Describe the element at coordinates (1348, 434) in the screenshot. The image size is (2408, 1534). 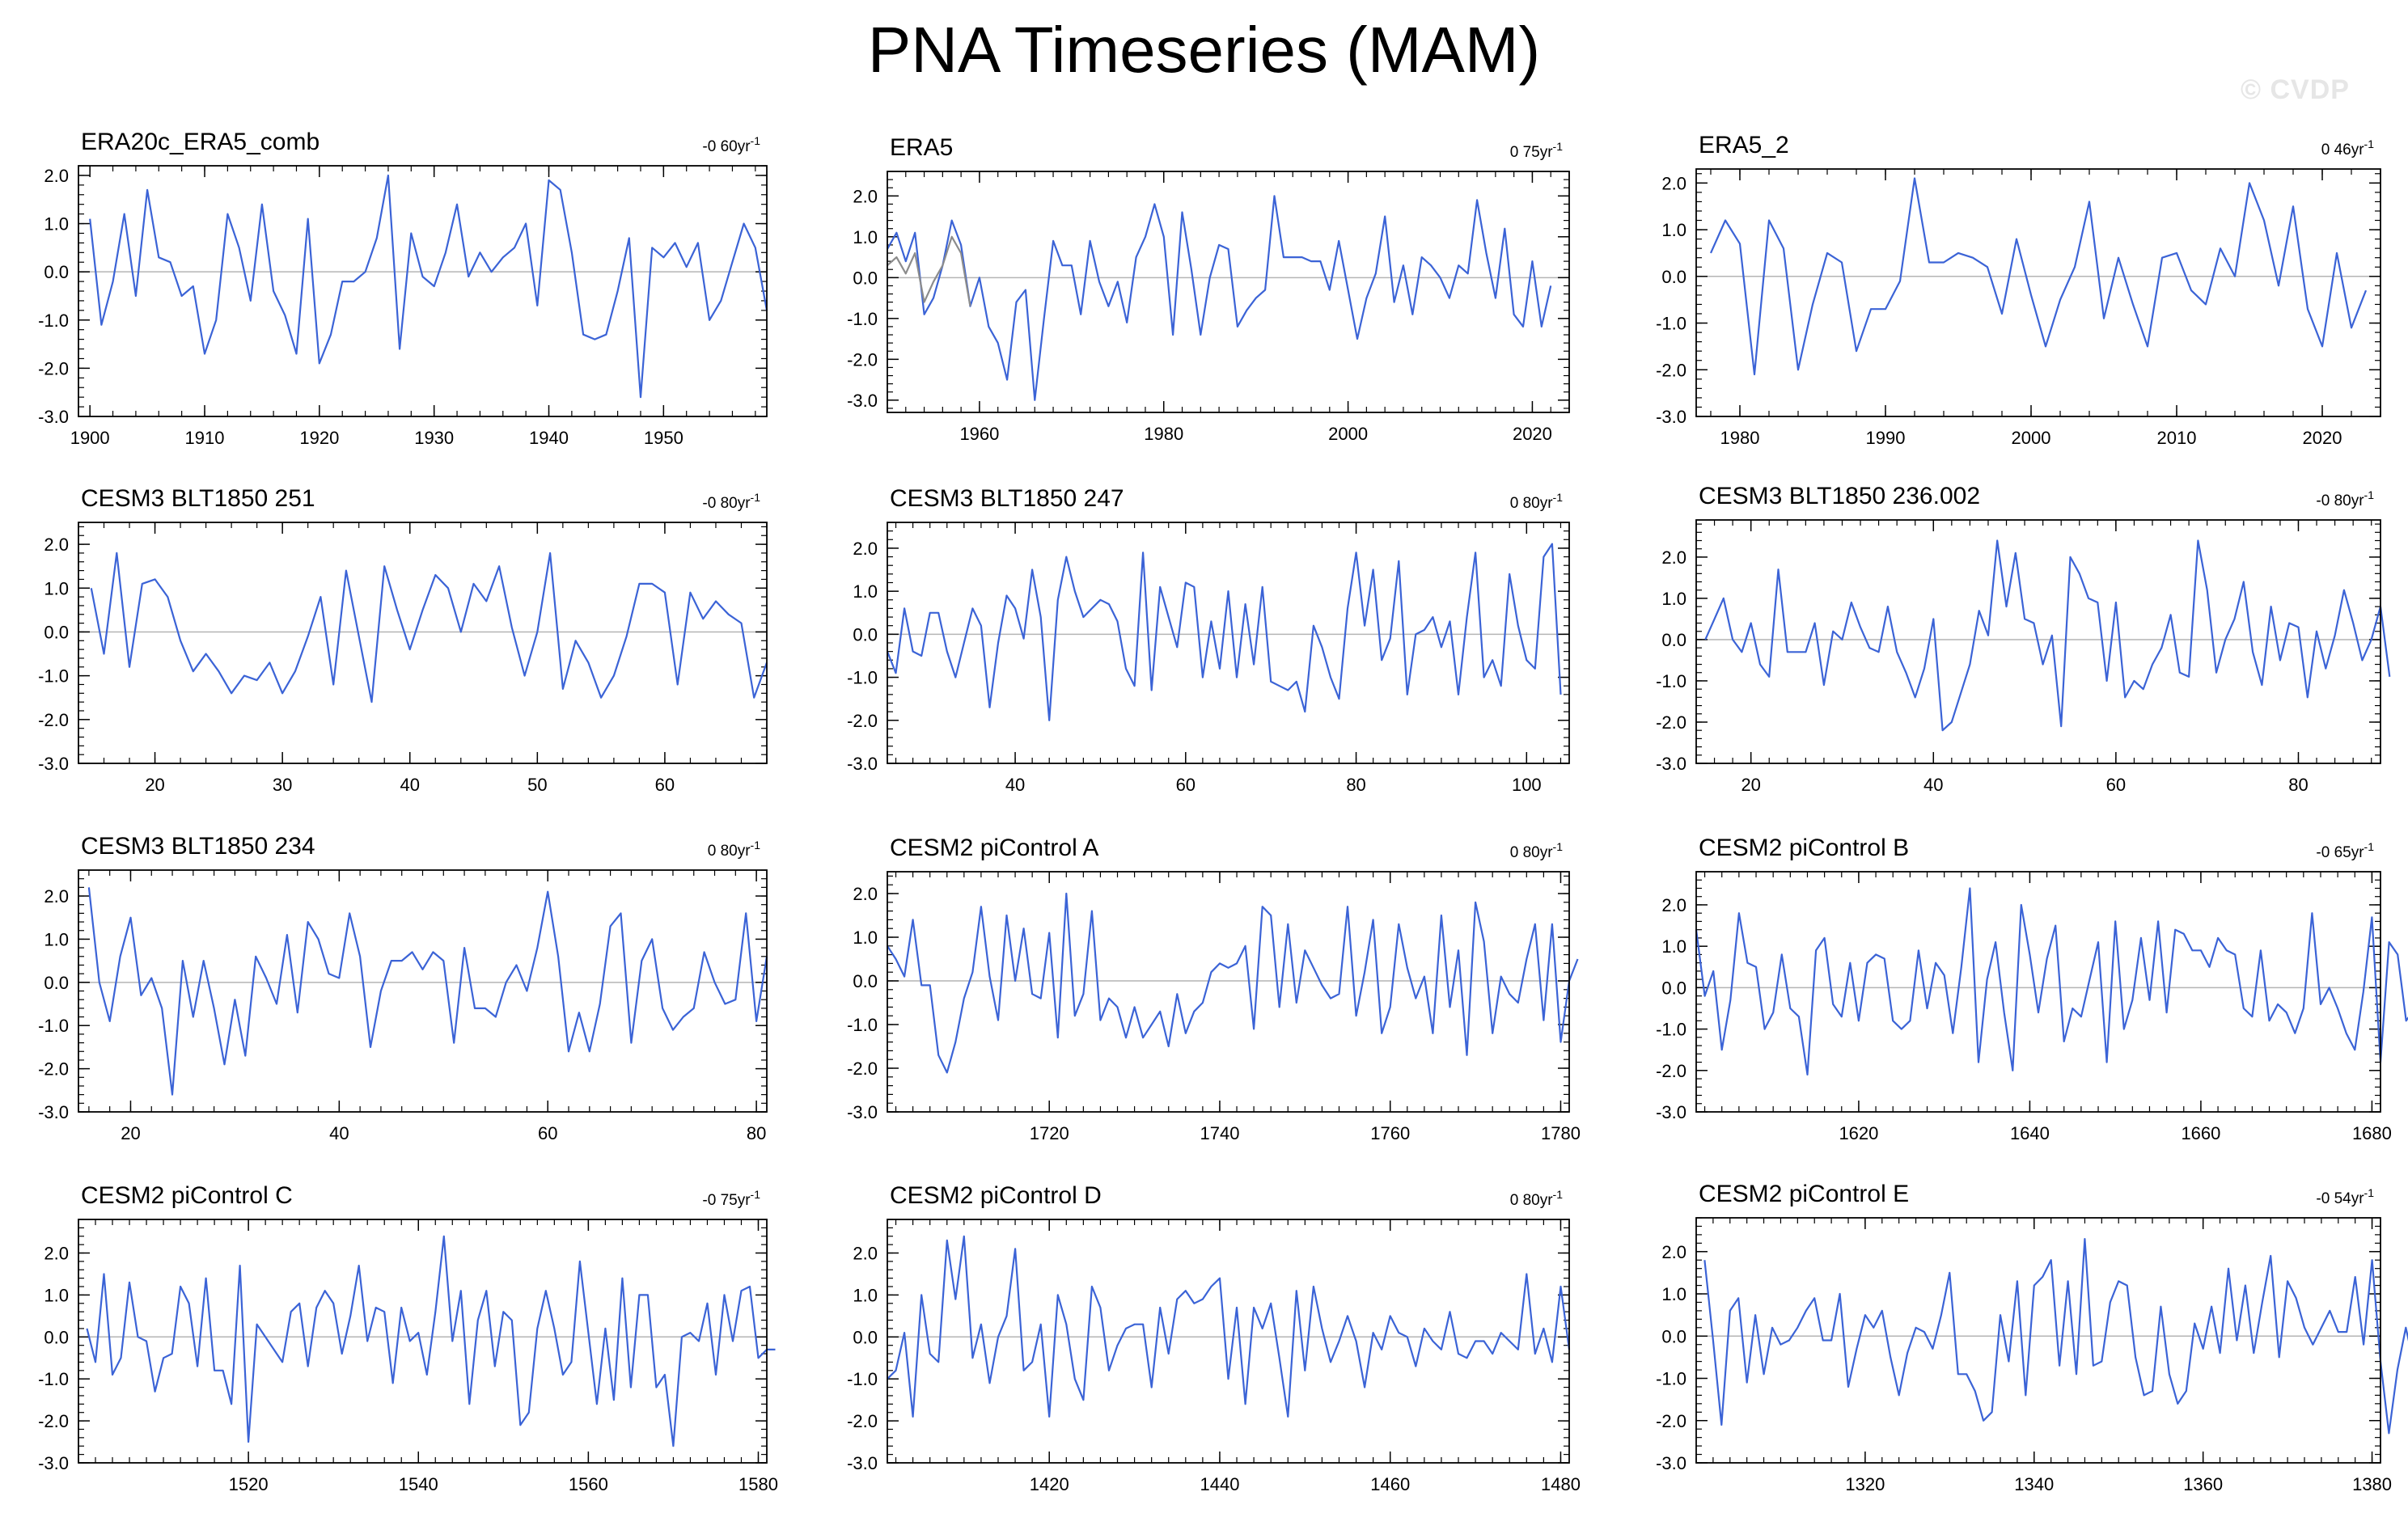
I see `x-tick-label: 2000` at that location.